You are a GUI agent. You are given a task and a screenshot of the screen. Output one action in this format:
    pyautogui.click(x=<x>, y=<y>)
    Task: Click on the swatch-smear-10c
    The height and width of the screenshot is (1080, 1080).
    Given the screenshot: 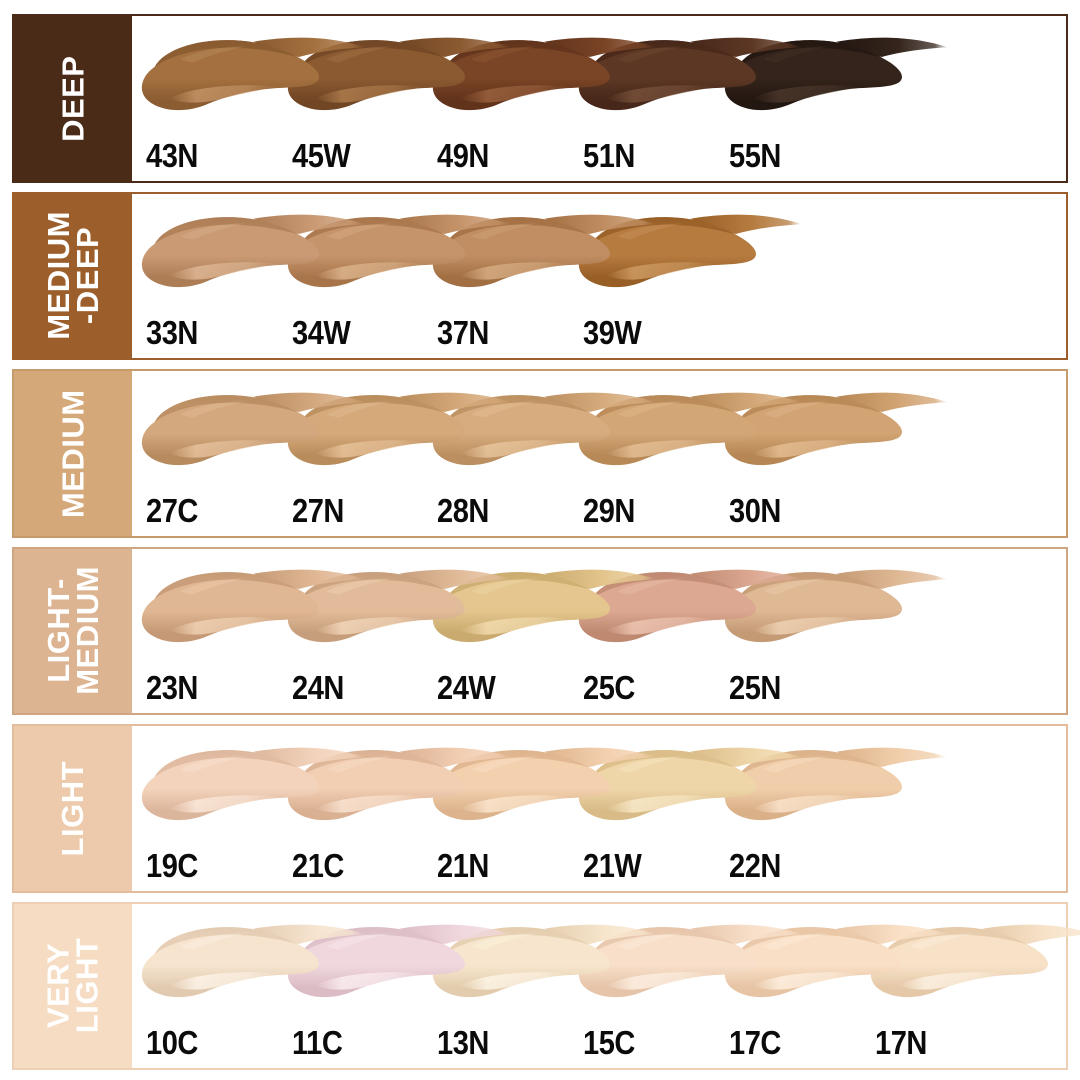 What is the action you would take?
    pyautogui.click(x=253, y=964)
    